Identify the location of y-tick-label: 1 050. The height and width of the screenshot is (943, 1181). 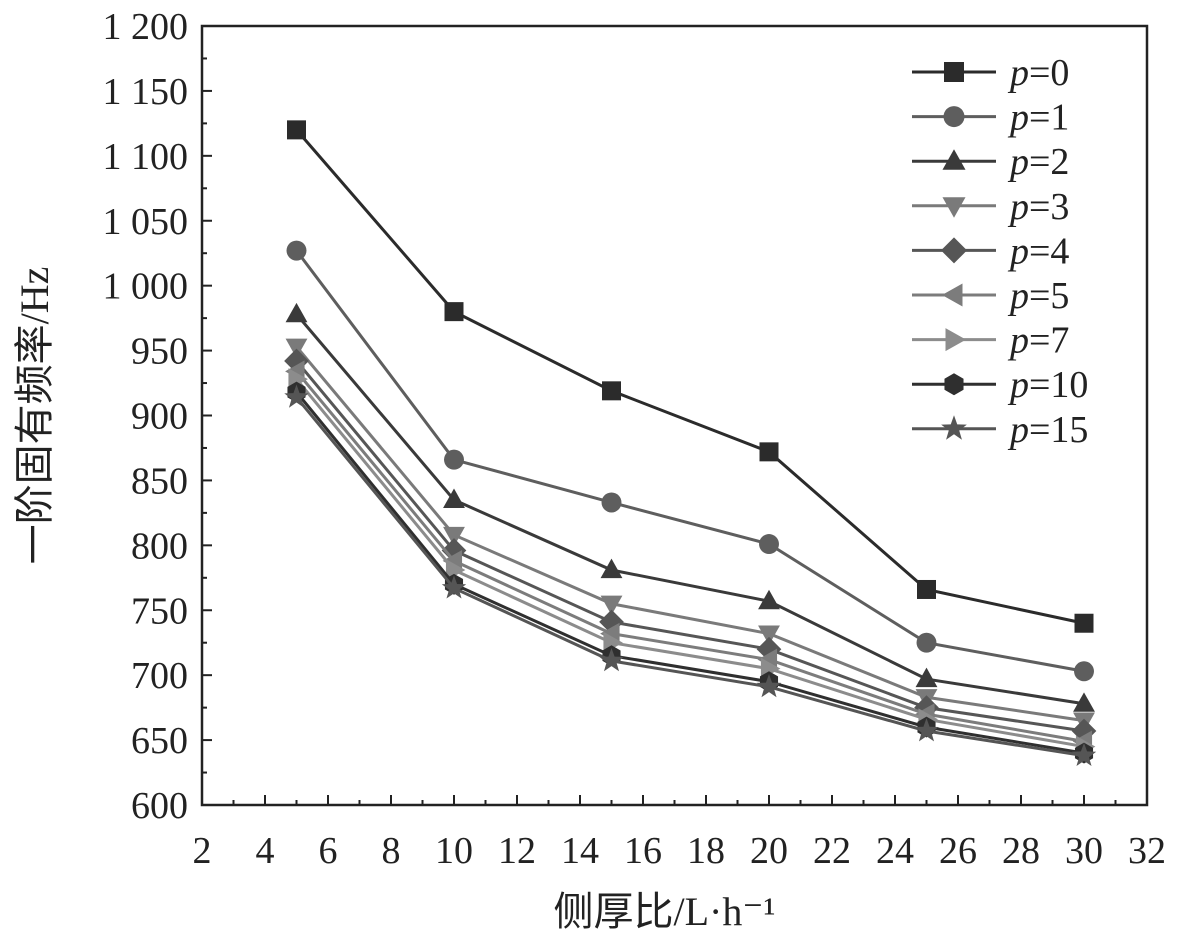
(146, 222).